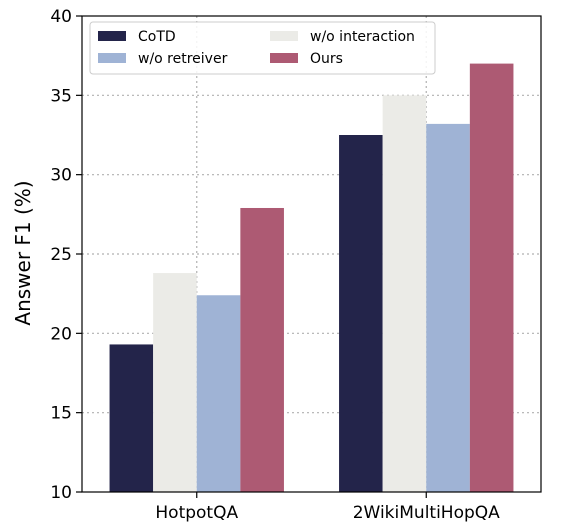 This screenshot has width=564, height=530. I want to click on bar-cotd-2wikimultihopqa, so click(361, 313).